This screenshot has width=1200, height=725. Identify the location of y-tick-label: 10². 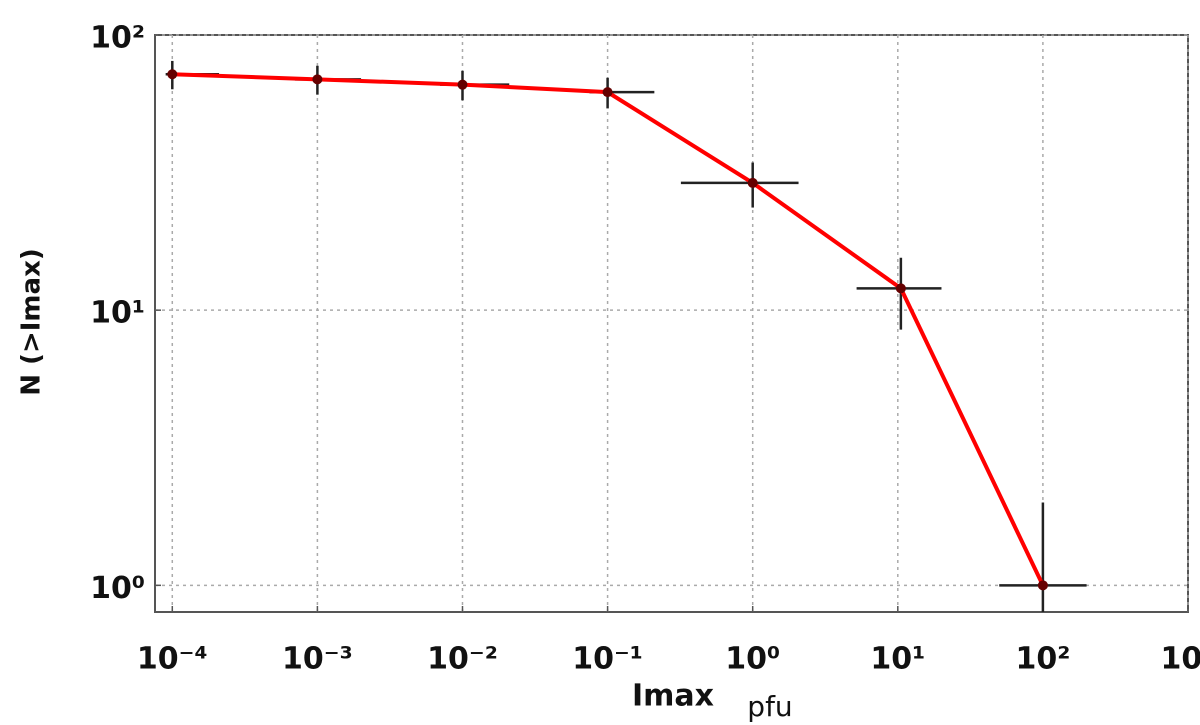
(117, 38).